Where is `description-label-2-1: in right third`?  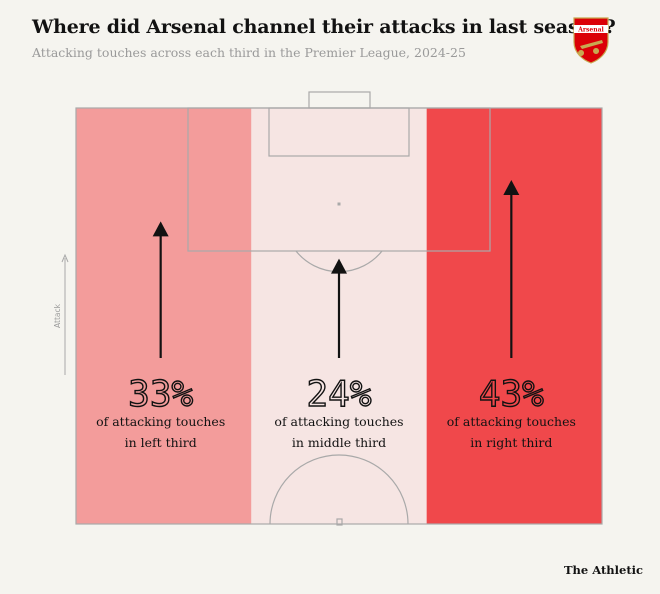 description-label-2-1: in right third is located at coordinates (511, 442).